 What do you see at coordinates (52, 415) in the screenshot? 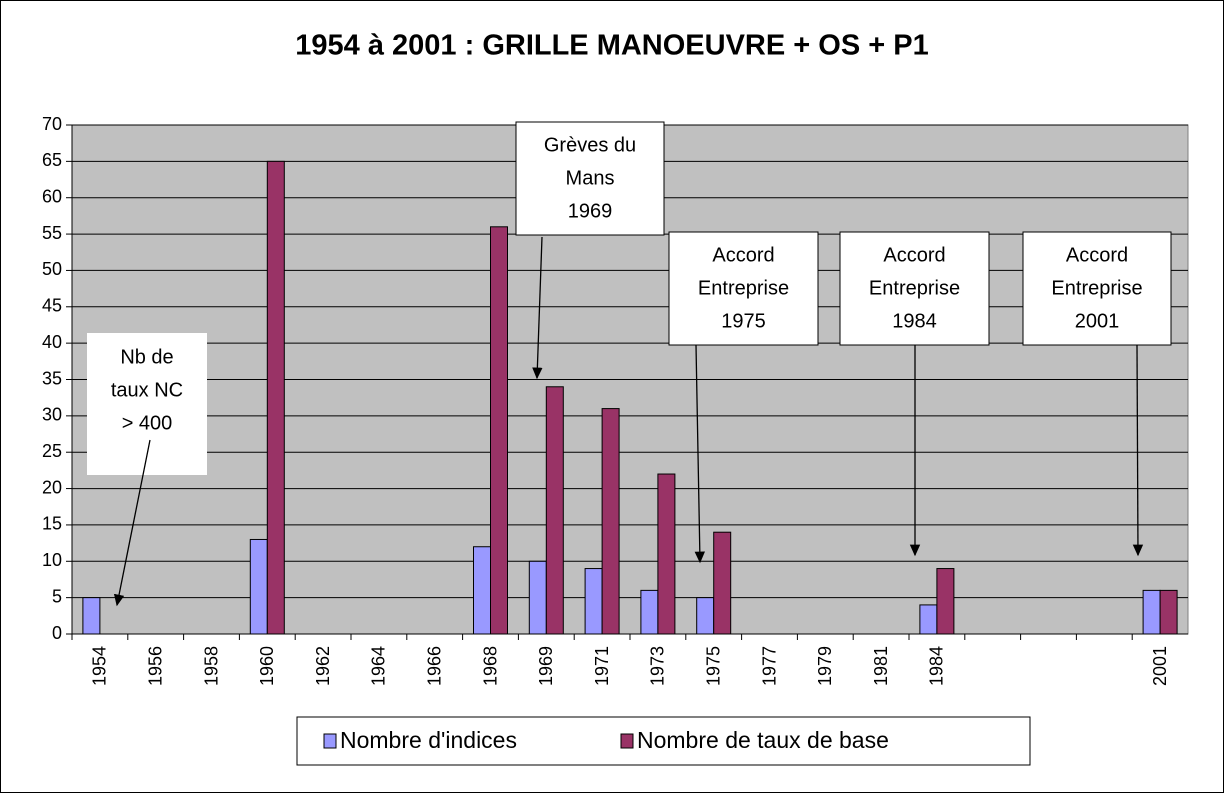
I see `y-tick-label: 30` at bounding box center [52, 415].